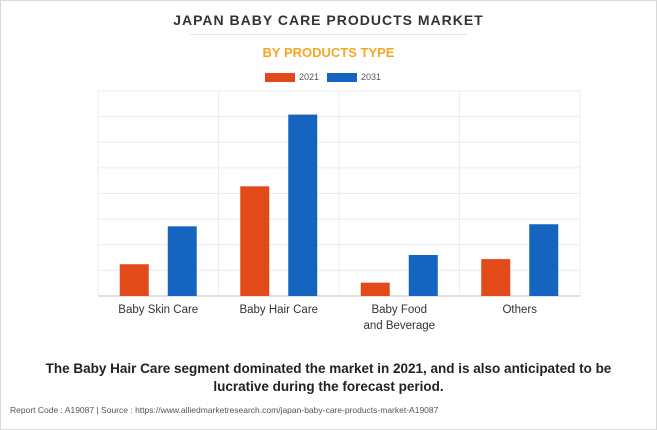 The width and height of the screenshot is (657, 430). Describe the element at coordinates (371, 77) in the screenshot. I see `legend-label-2031: 2031` at that location.